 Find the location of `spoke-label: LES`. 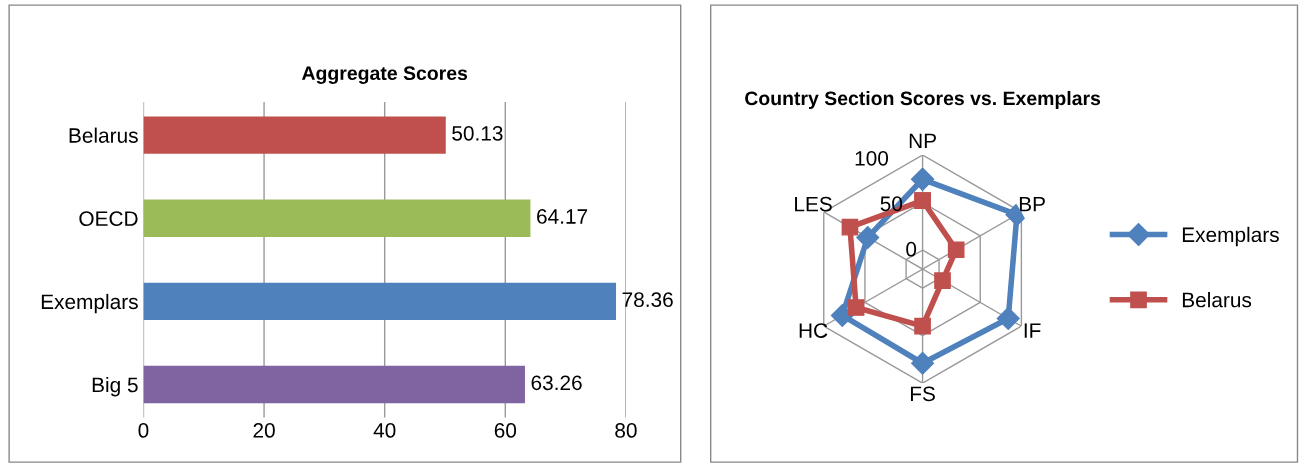

spoke-label: LES is located at coordinates (813, 204).